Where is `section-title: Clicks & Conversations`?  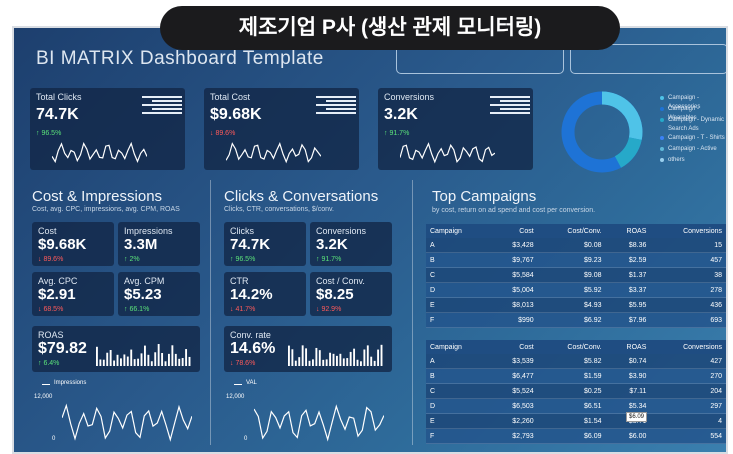 section-title: Clicks & Conversations is located at coordinates (301, 196).